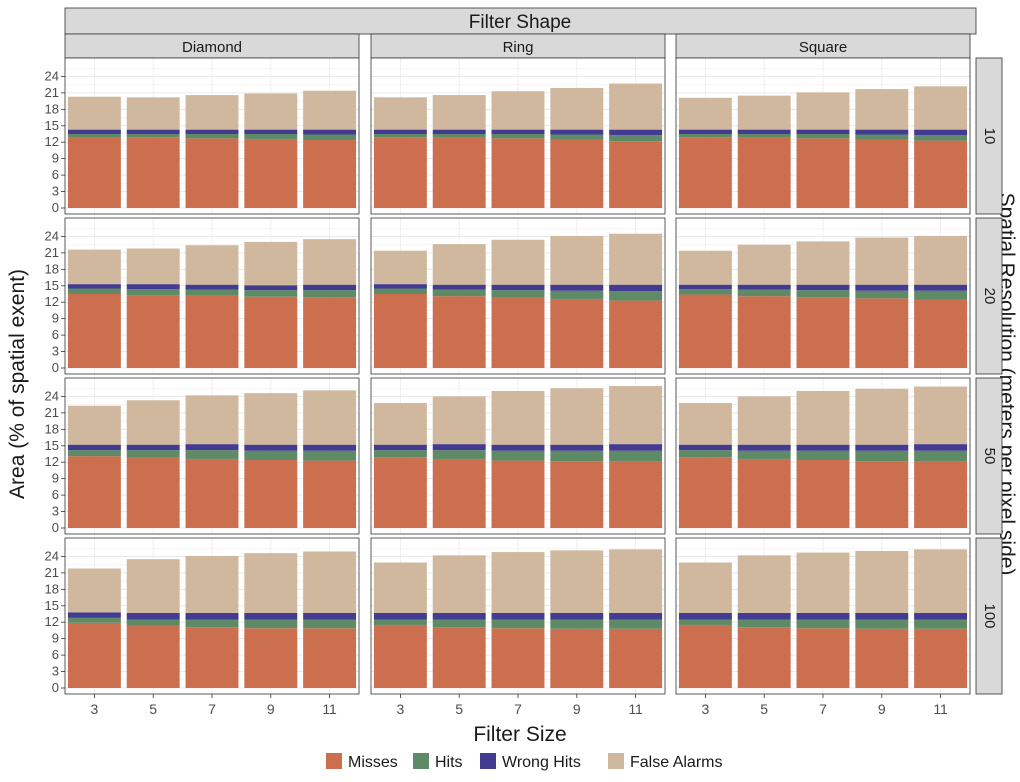 The image size is (1020, 782). What do you see at coordinates (520, 21) in the screenshot?
I see `facet-title-strip` at bounding box center [520, 21].